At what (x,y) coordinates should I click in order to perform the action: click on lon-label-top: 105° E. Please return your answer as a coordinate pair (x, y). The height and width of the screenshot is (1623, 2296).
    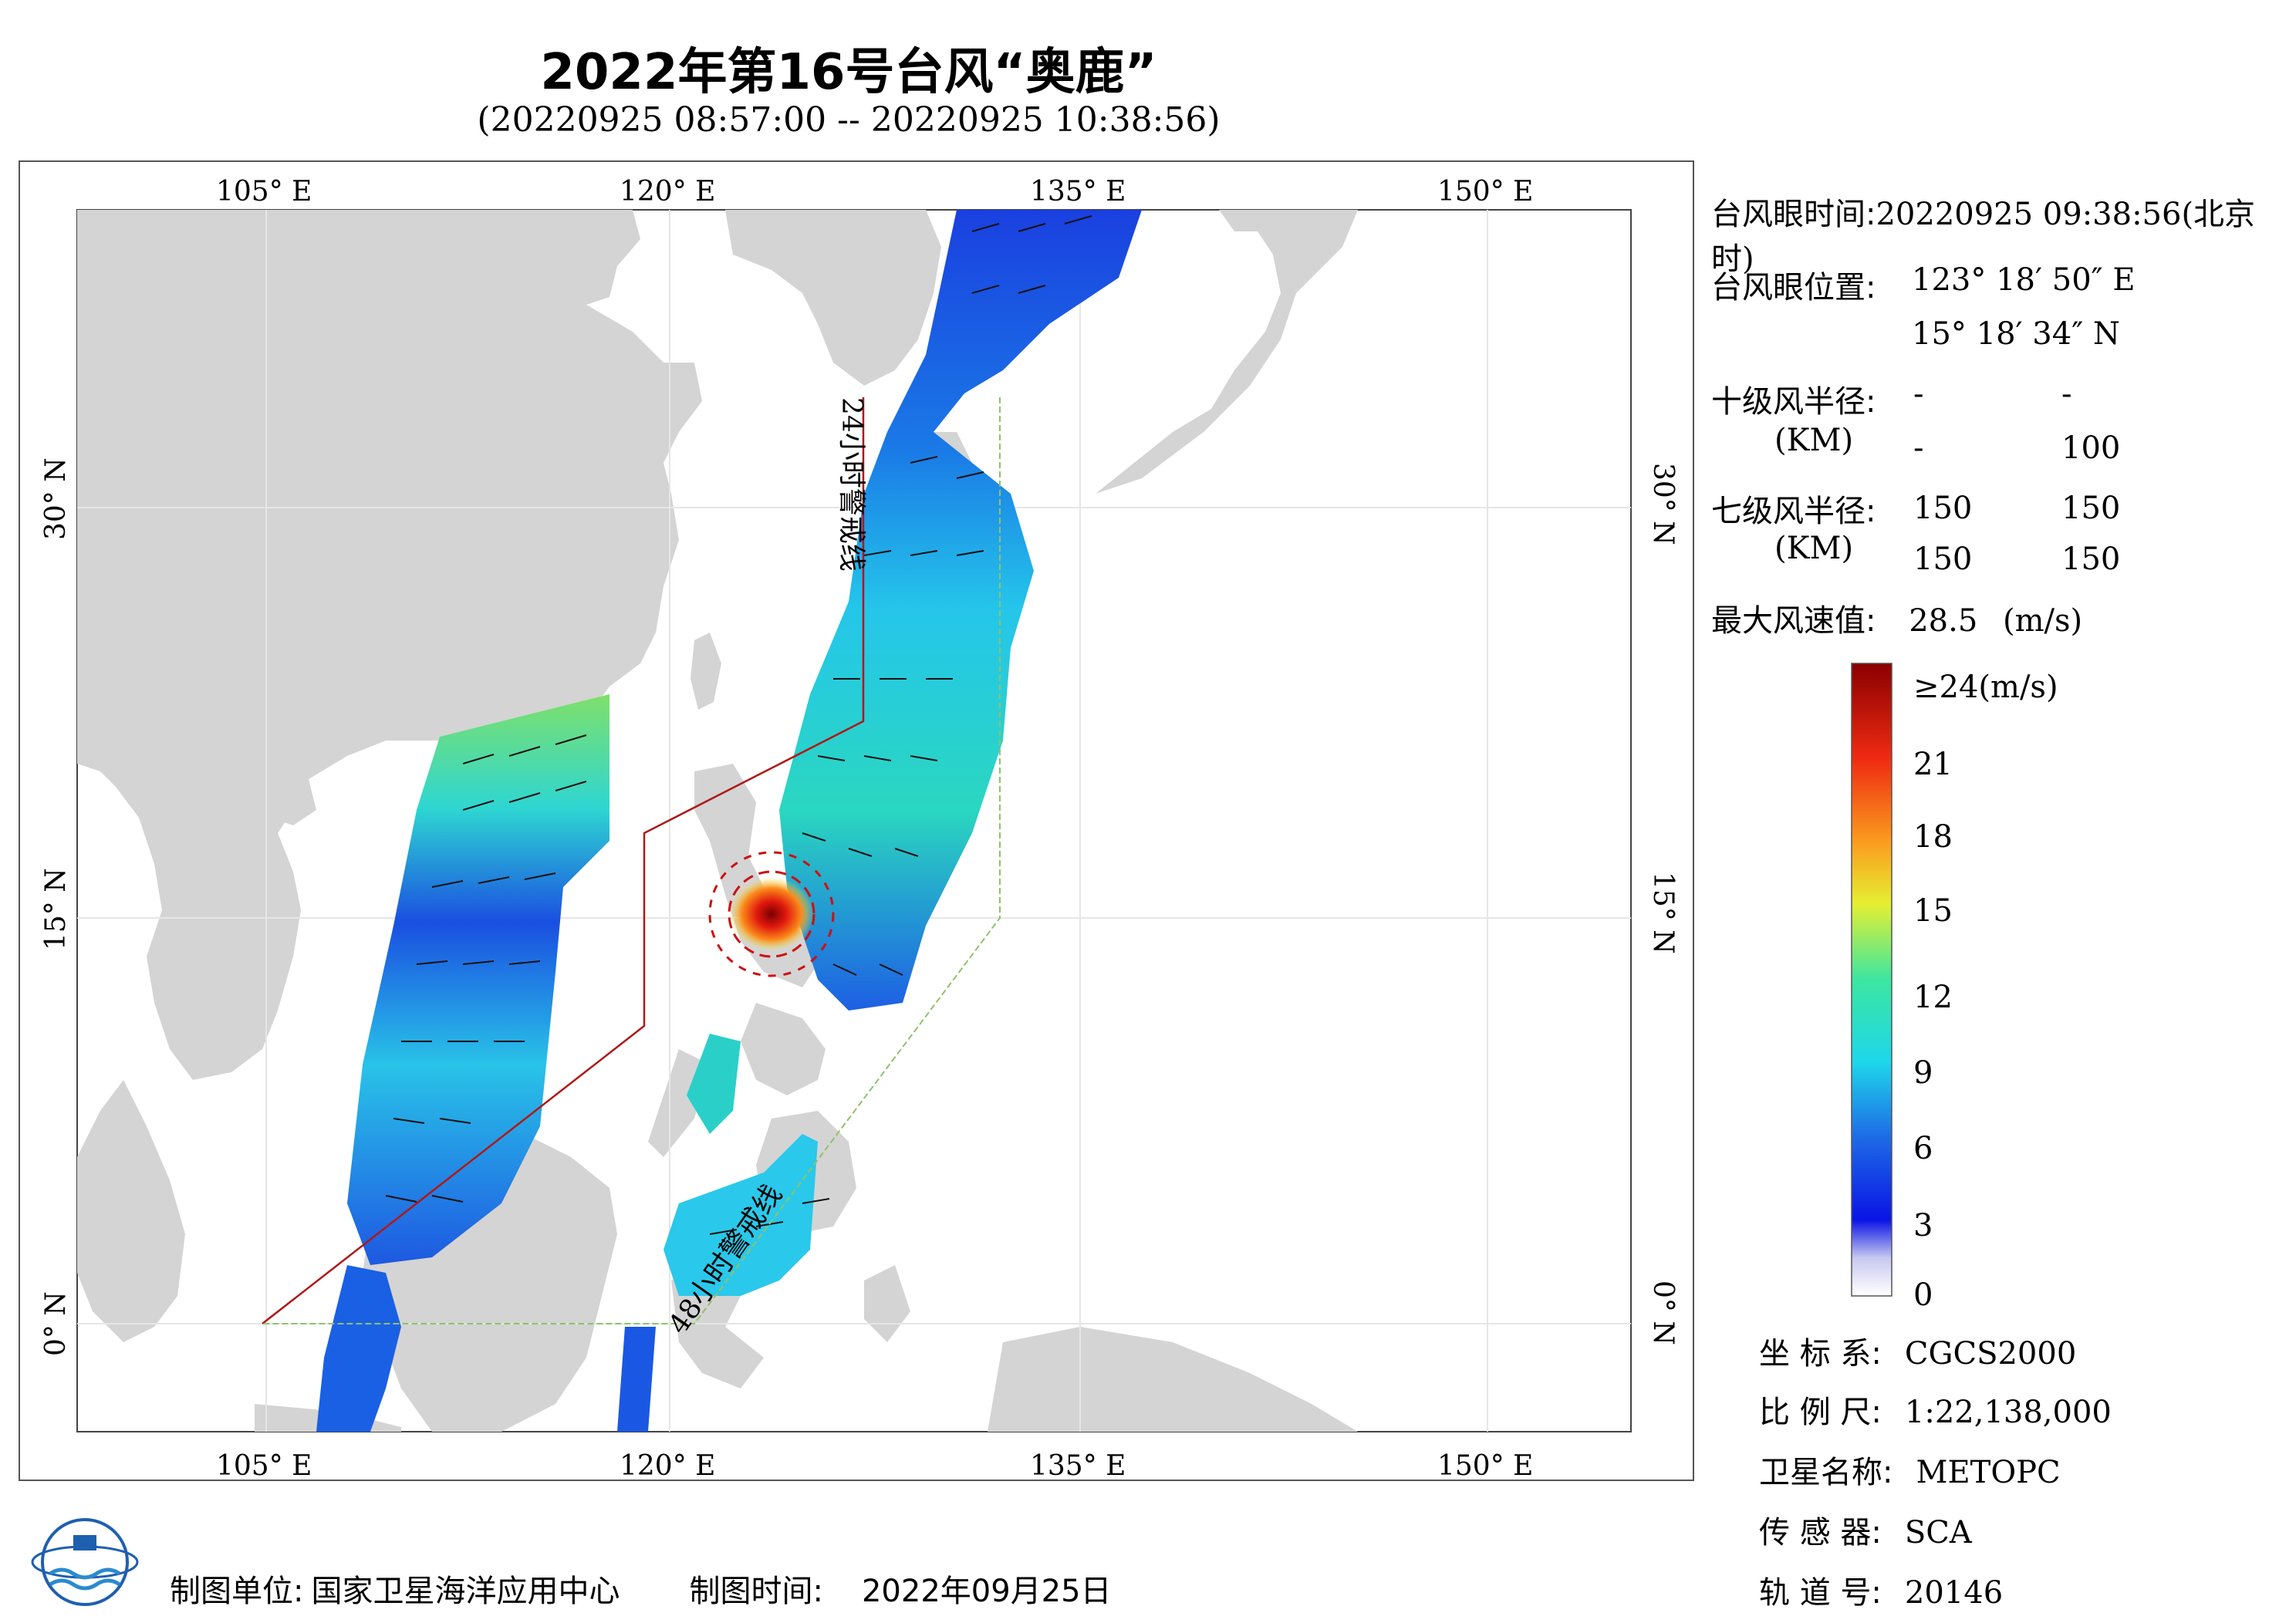
    Looking at the image, I should click on (264, 192).